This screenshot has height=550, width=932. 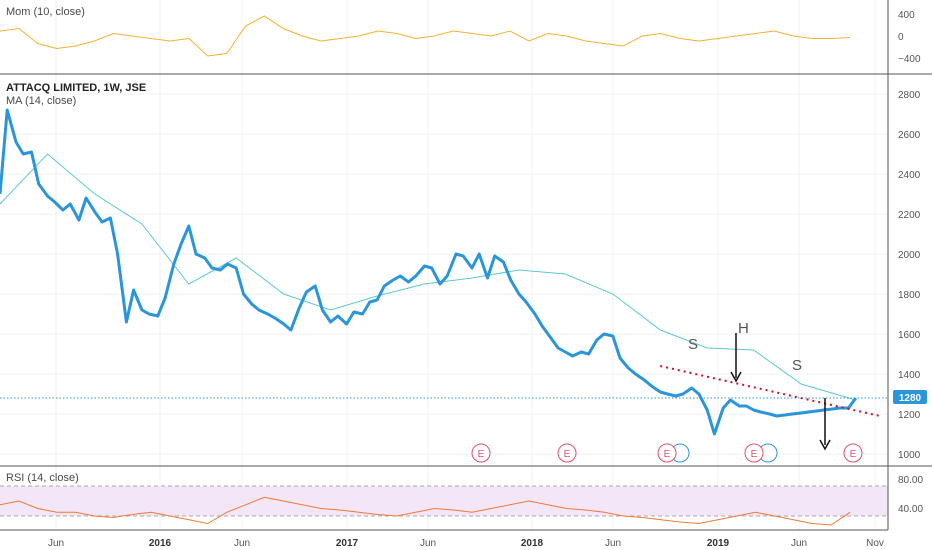 I want to click on price-ytick: 2400, so click(x=909, y=175).